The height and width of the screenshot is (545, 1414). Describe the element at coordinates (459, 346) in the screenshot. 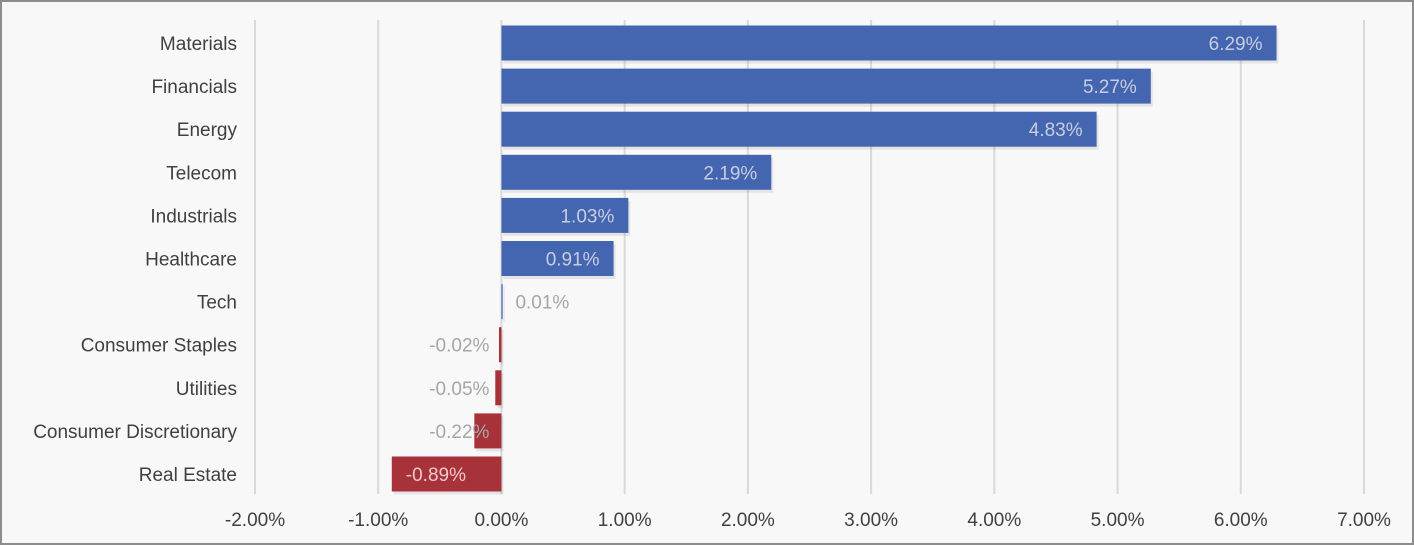

I see `data-label: -0.02%` at that location.